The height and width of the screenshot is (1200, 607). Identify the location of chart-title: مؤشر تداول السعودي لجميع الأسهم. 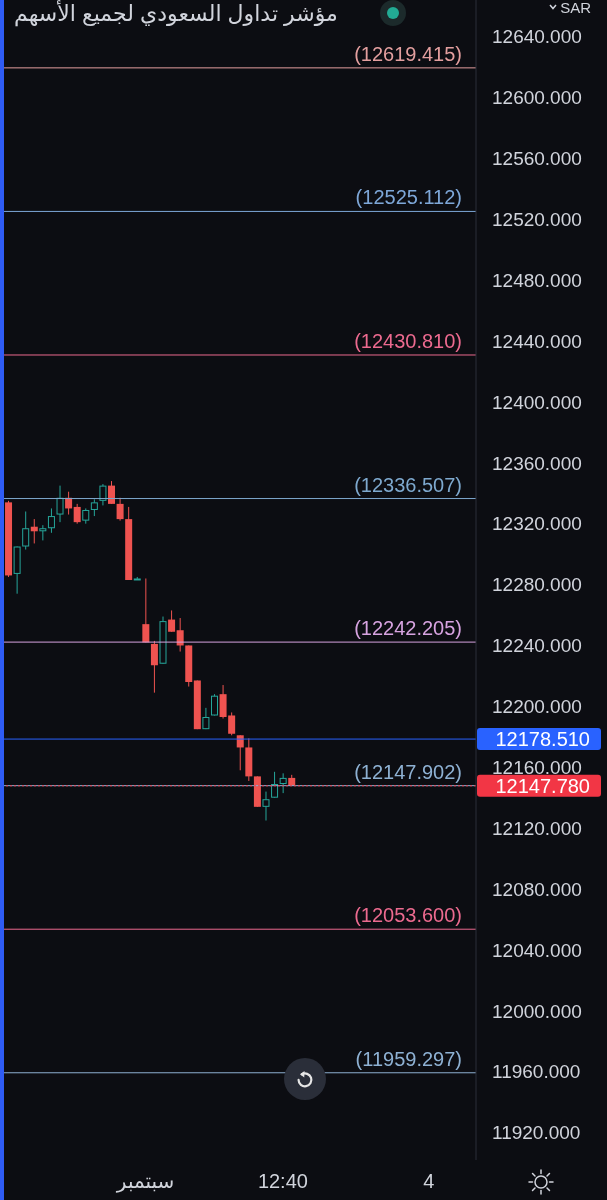
(176, 14).